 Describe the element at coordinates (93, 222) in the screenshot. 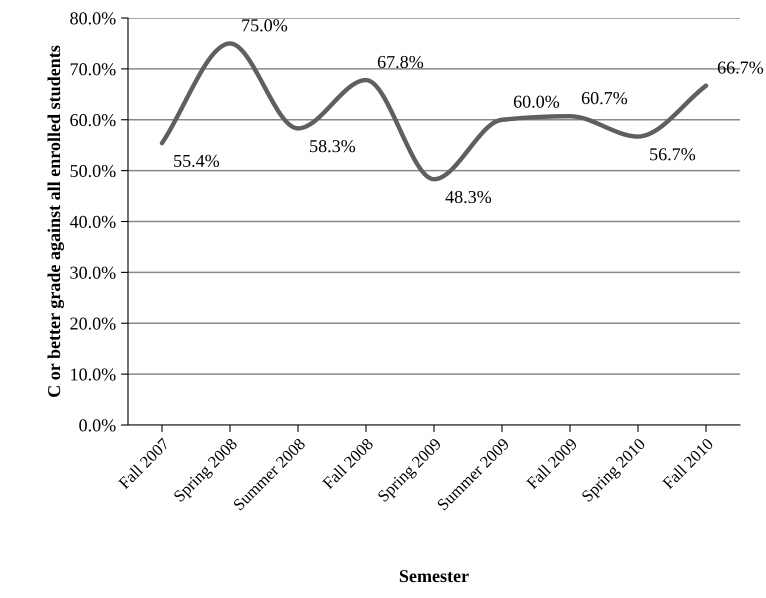

I see `y-tick-label: 40.0%` at that location.